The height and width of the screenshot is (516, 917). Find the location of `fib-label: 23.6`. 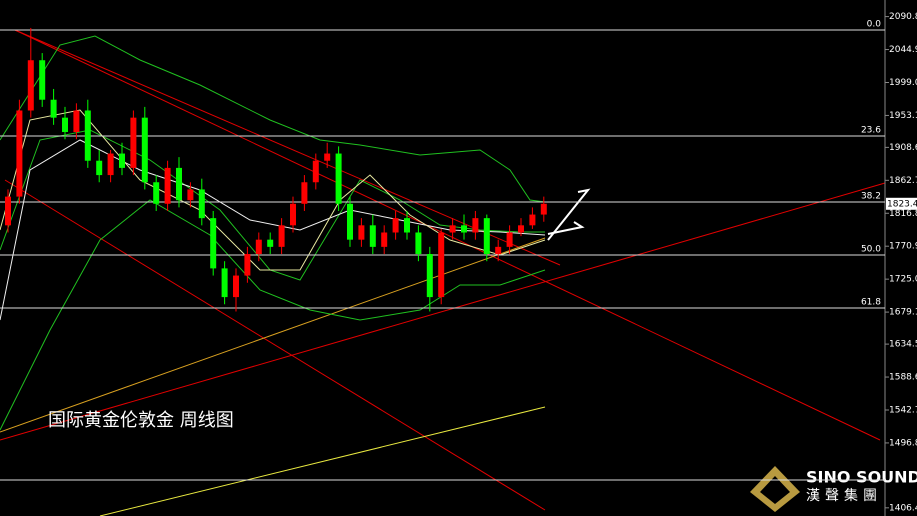

fib-label: 23.6 is located at coordinates (871, 131).